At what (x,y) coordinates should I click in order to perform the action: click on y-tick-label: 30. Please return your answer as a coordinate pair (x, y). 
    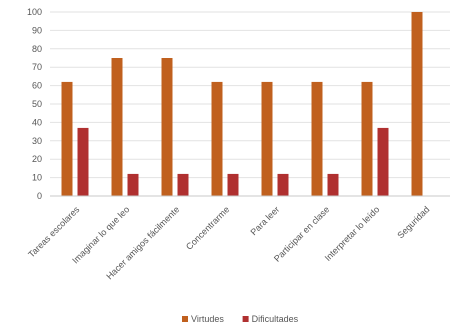
    Looking at the image, I should click on (37, 141).